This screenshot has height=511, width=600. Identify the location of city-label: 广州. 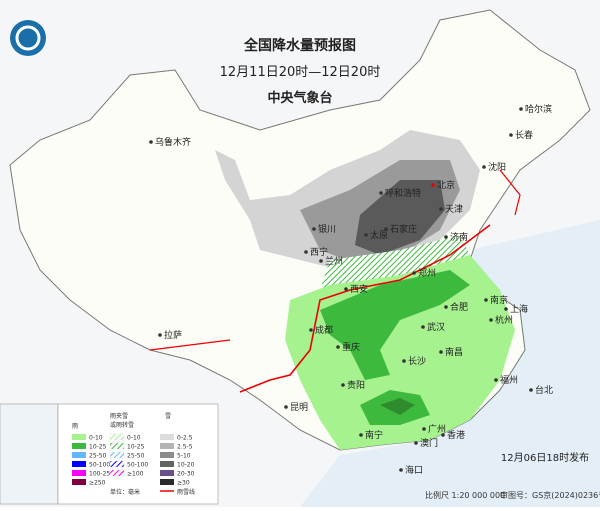
(437, 429).